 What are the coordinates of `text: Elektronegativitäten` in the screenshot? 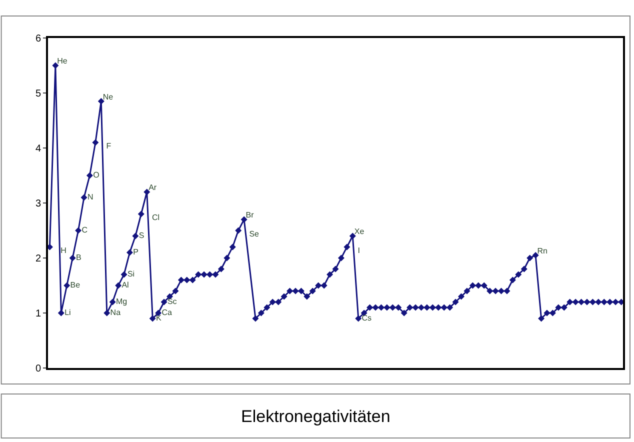 It's located at (315, 416).